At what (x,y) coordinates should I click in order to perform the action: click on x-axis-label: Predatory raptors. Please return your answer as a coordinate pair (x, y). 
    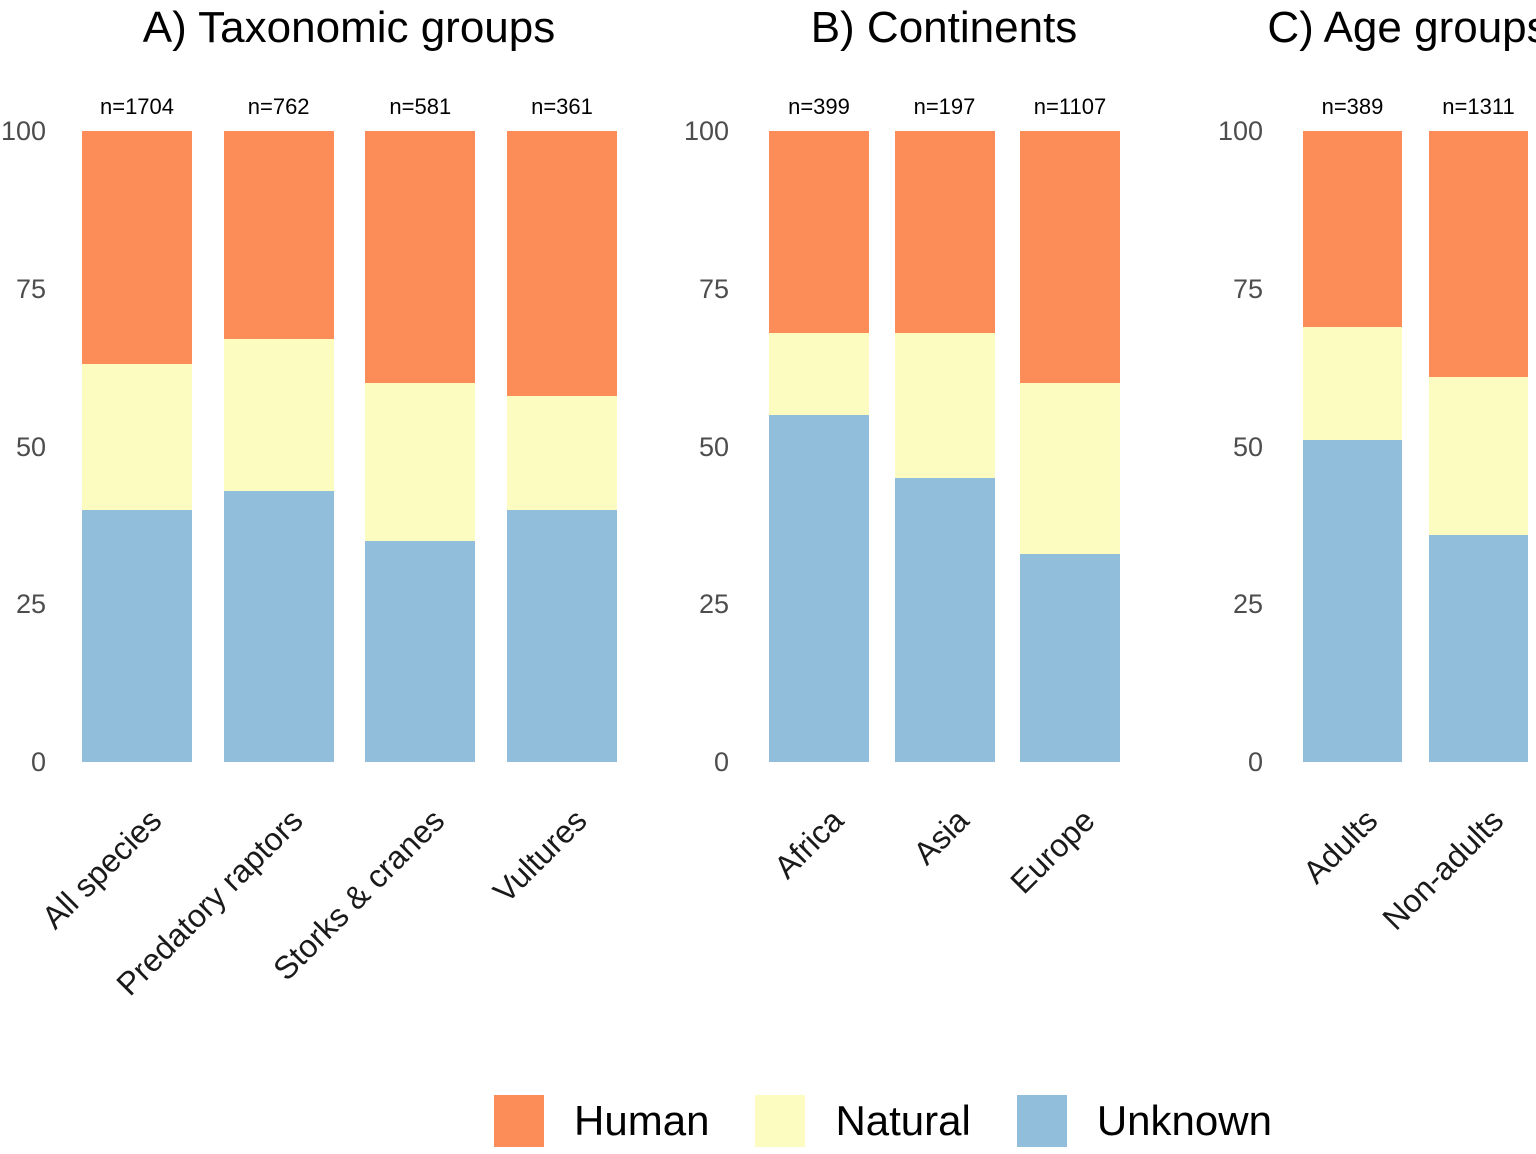
    Looking at the image, I should click on (210, 902).